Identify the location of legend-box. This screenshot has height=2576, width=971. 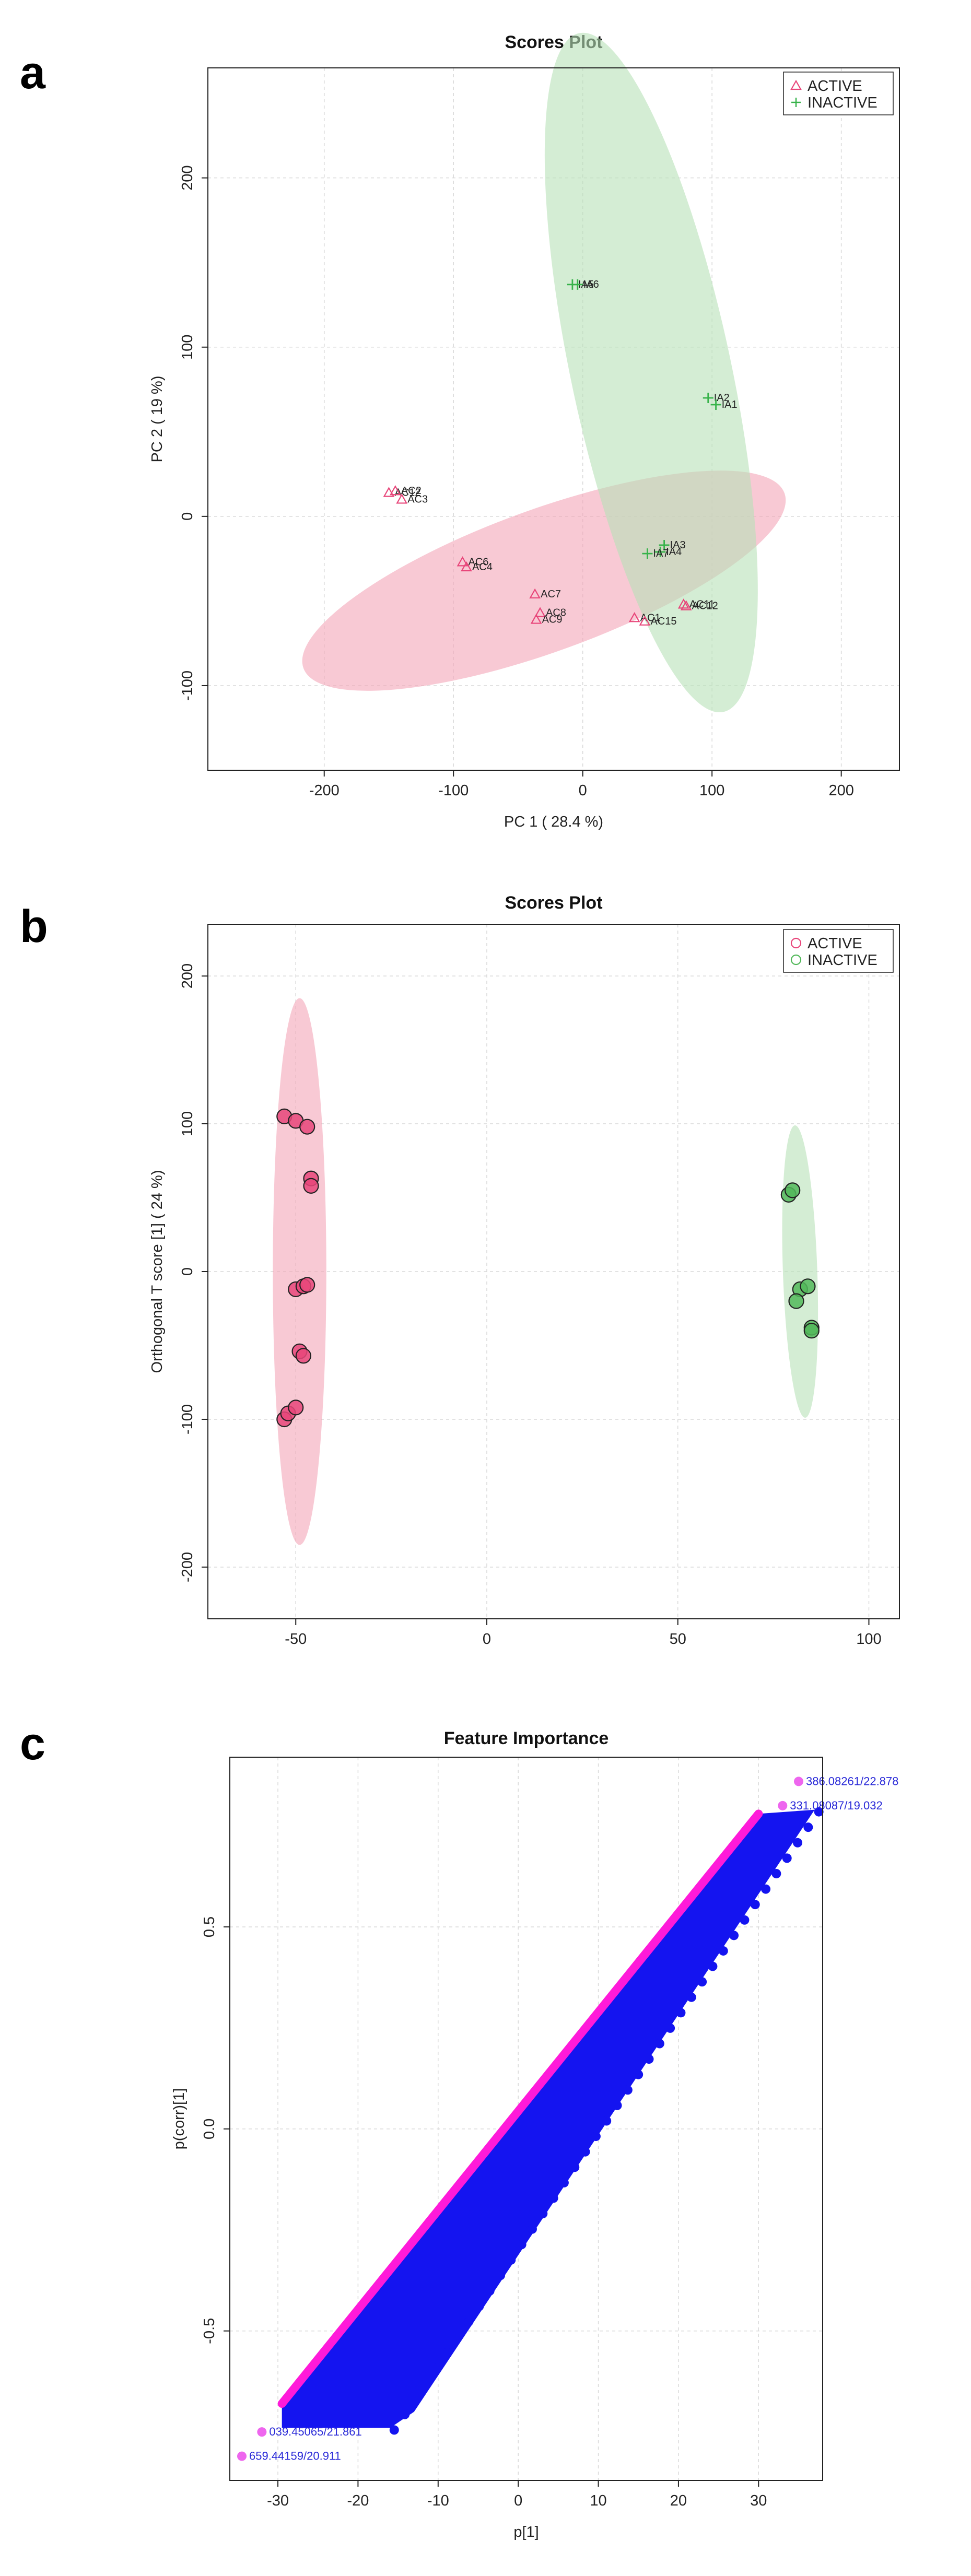
(838, 951).